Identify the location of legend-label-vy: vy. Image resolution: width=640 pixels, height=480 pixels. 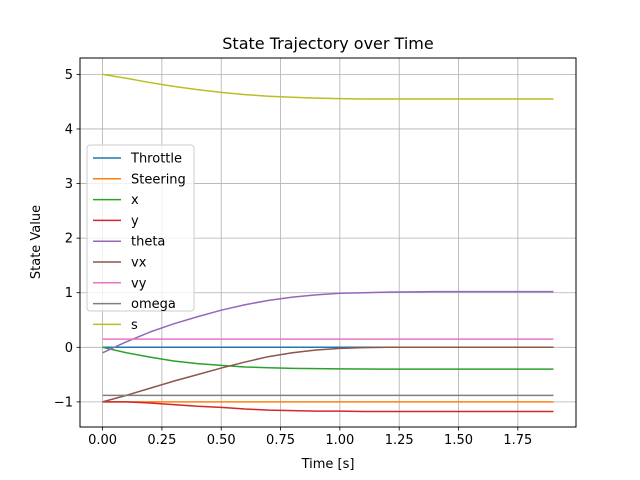
(139, 283).